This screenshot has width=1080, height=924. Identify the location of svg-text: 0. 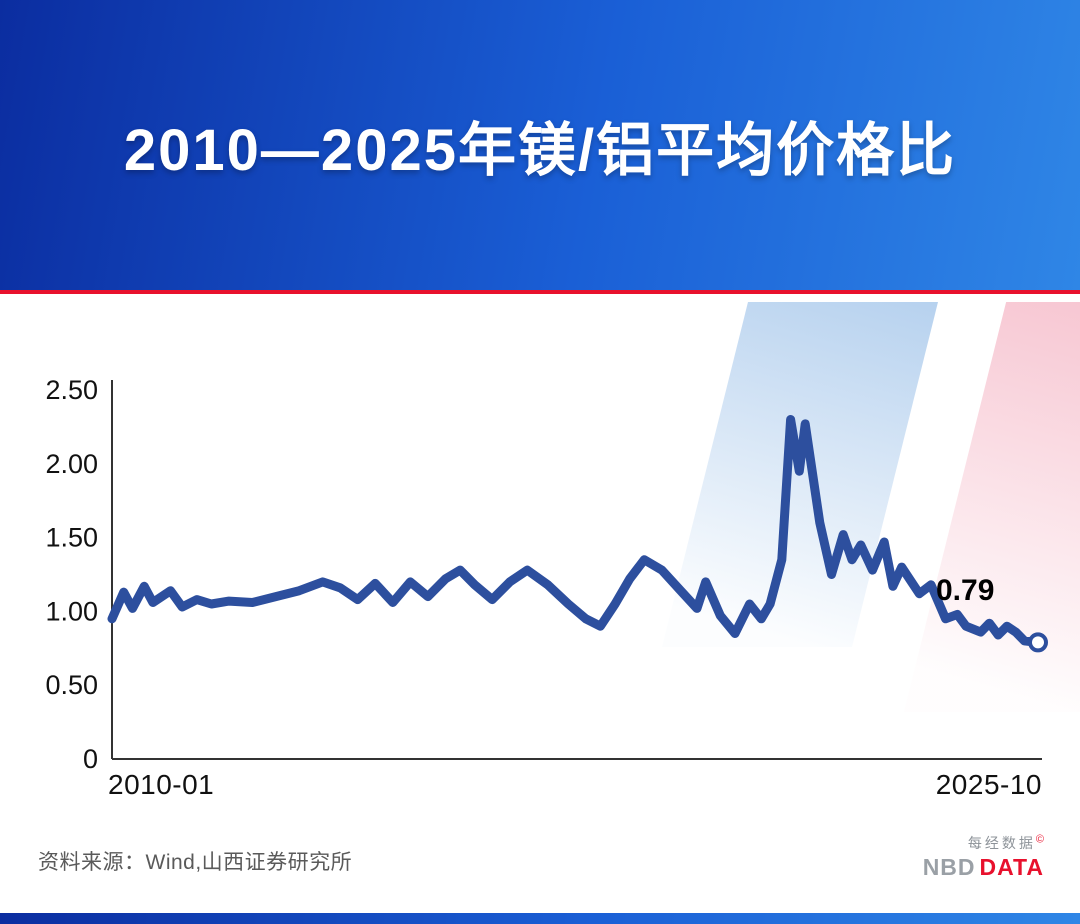
(90, 759).